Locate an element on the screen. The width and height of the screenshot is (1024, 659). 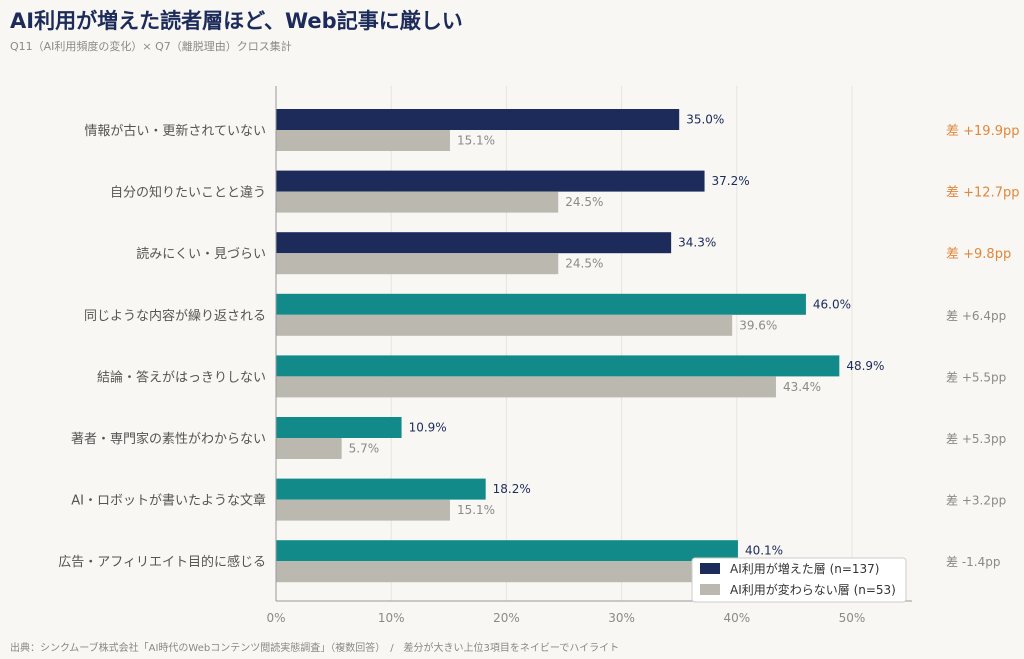
legend-label-ai-increased: AI利用が増えた層 (n=137) is located at coordinates (805, 568).